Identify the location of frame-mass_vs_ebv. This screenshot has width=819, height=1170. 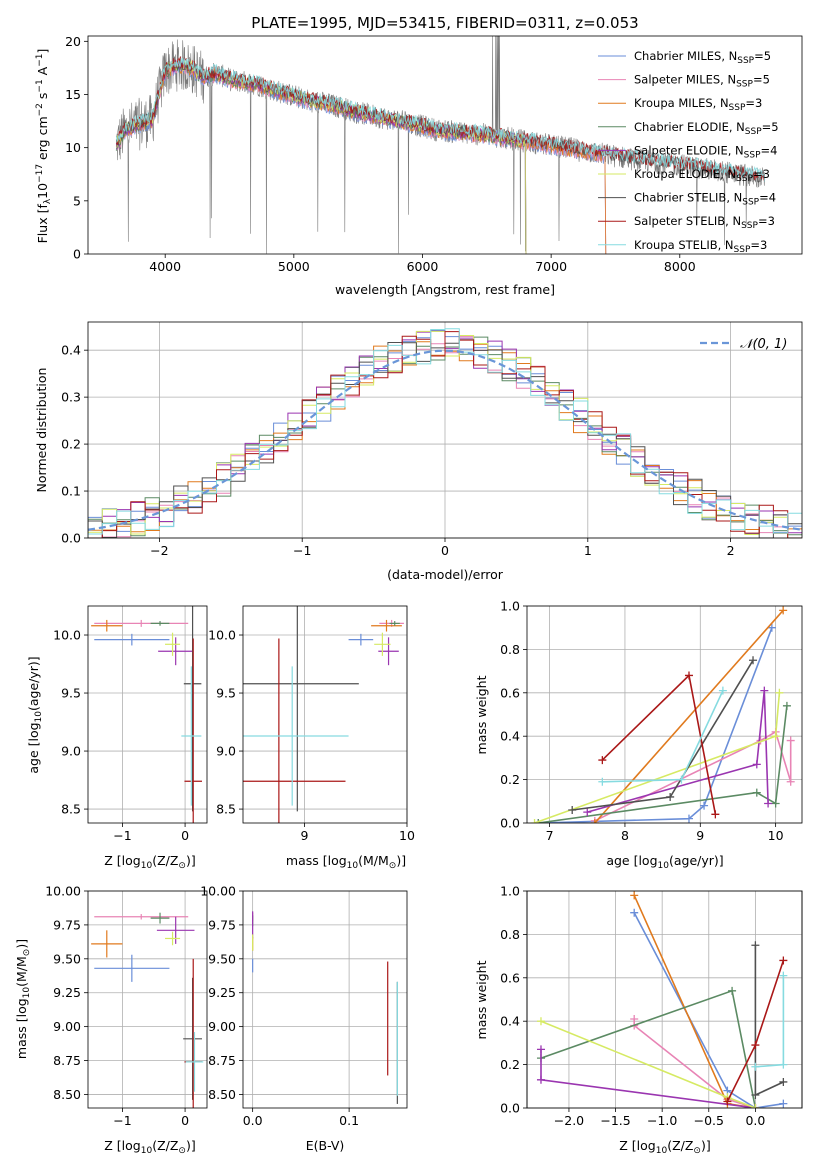
(325, 999).